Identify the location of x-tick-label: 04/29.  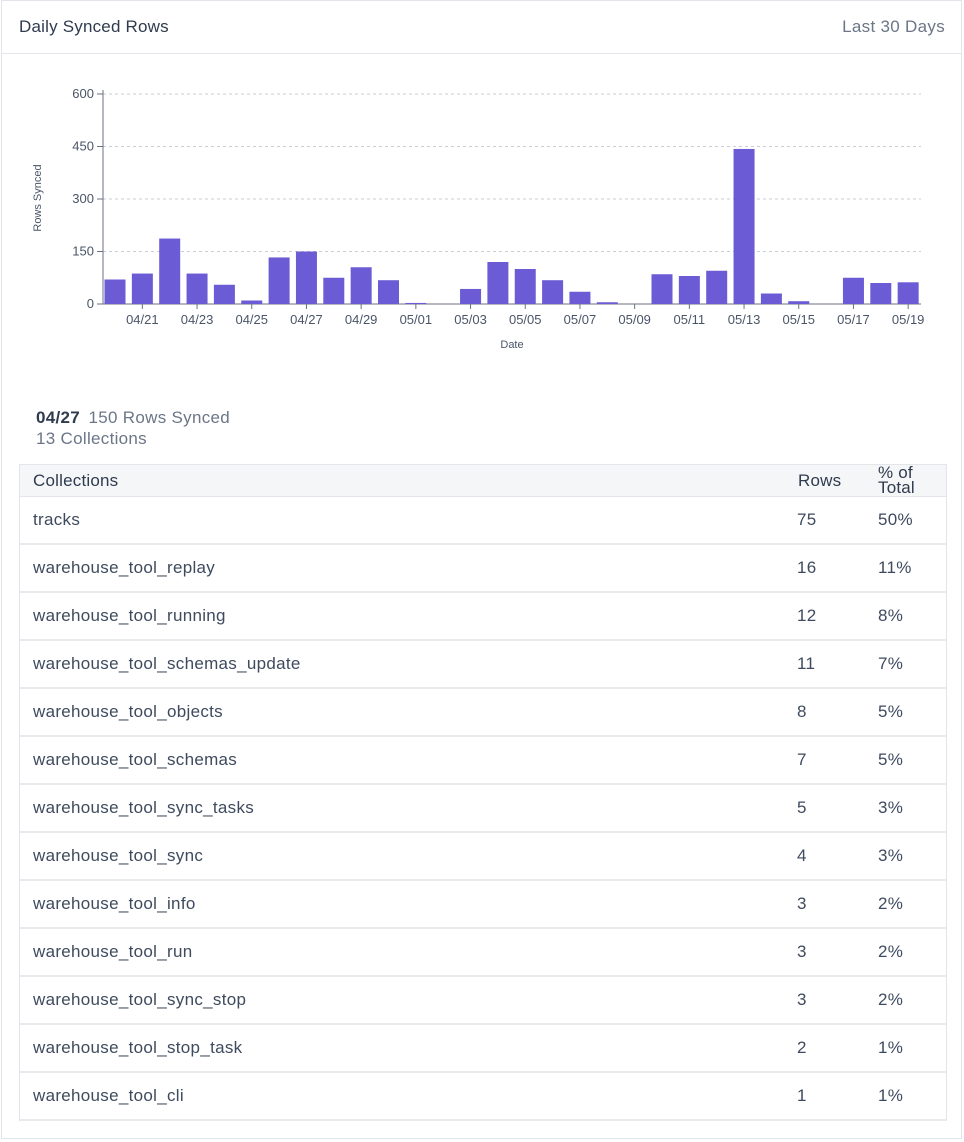
(361, 319).